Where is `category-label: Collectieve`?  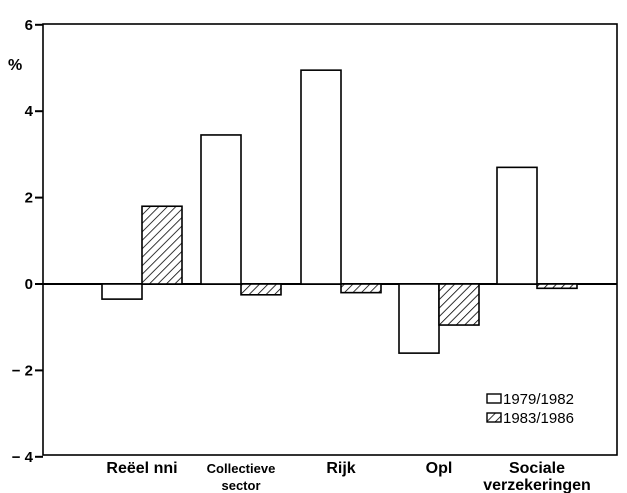 category-label: Collectieve is located at coordinates (241, 468).